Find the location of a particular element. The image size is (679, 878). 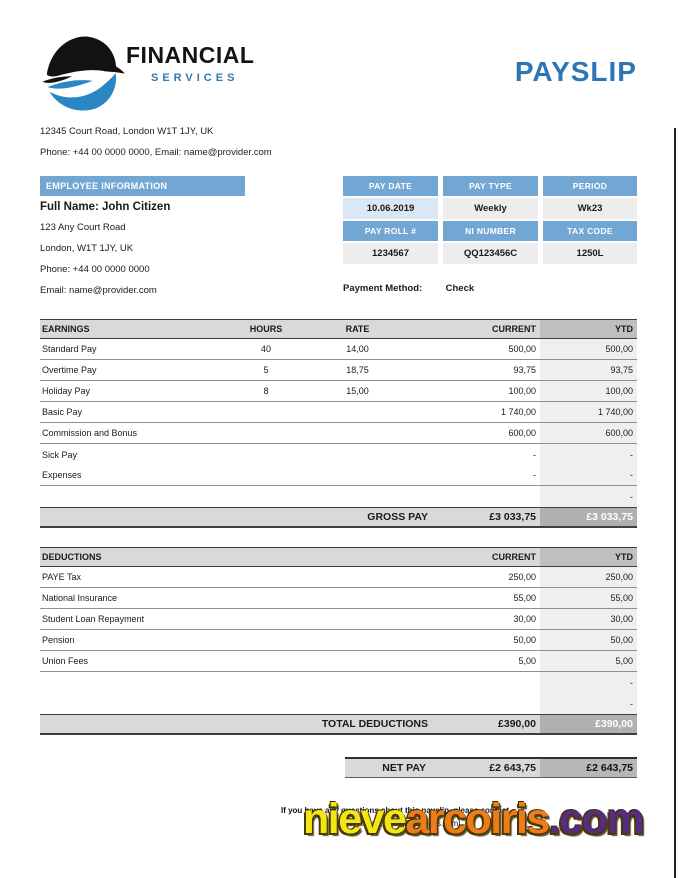

company-logo-icon is located at coordinates (83, 73).